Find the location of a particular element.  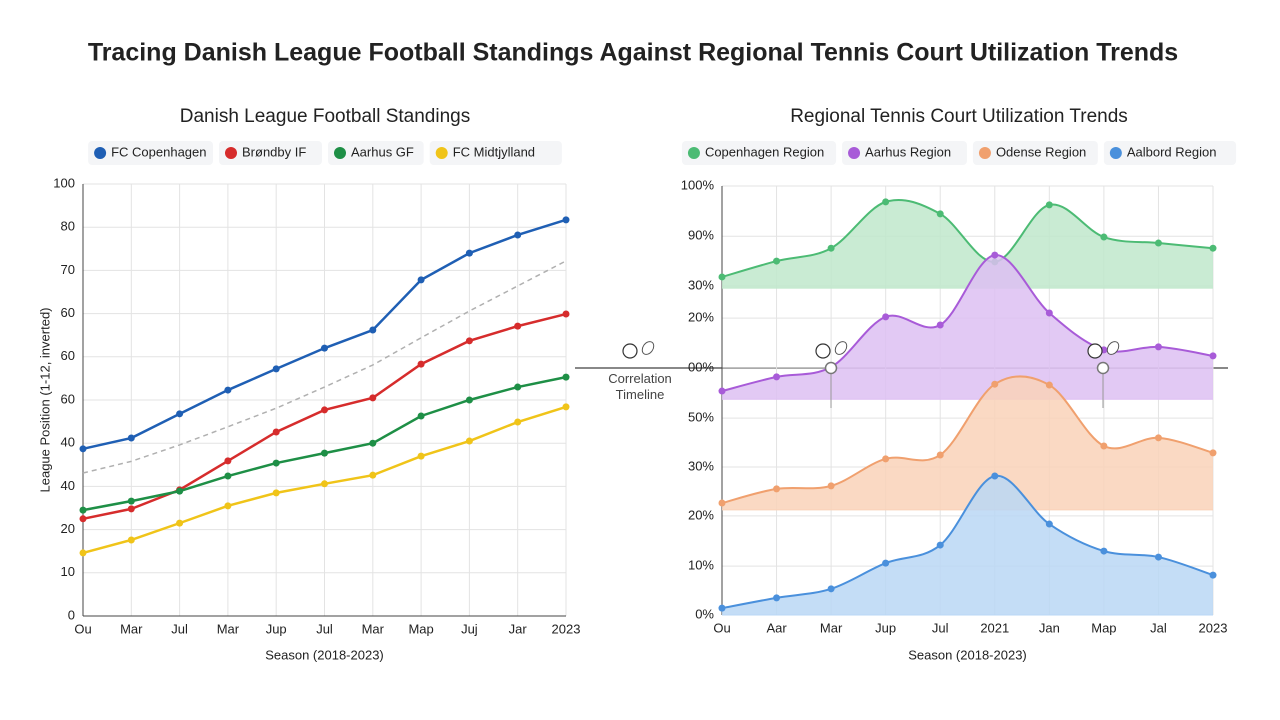

y-tick-label: 20 is located at coordinates (68, 528).